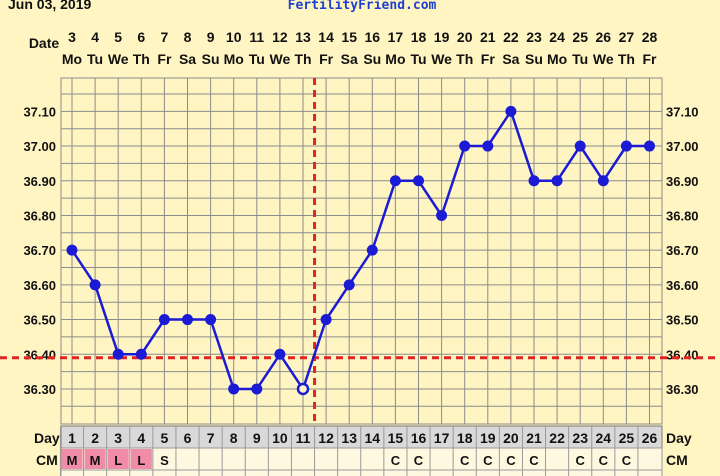 This screenshot has height=476, width=720. Describe the element at coordinates (118, 438) in the screenshot. I see `cycle-day-label: 3` at that location.